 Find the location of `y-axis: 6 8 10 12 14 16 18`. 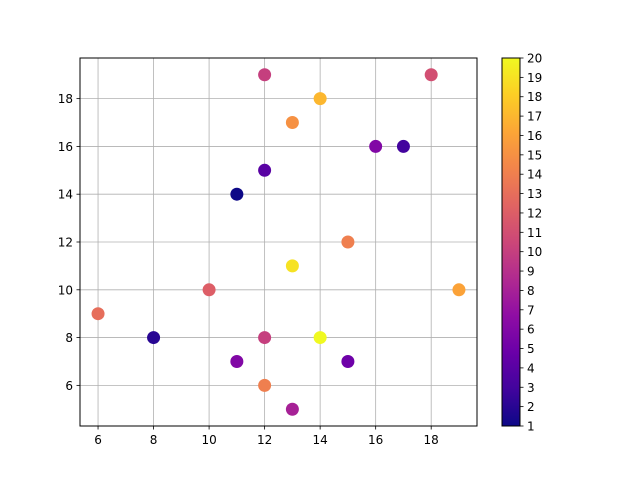

y-axis: 6 8 10 12 14 16 18 is located at coordinates (69, 242).